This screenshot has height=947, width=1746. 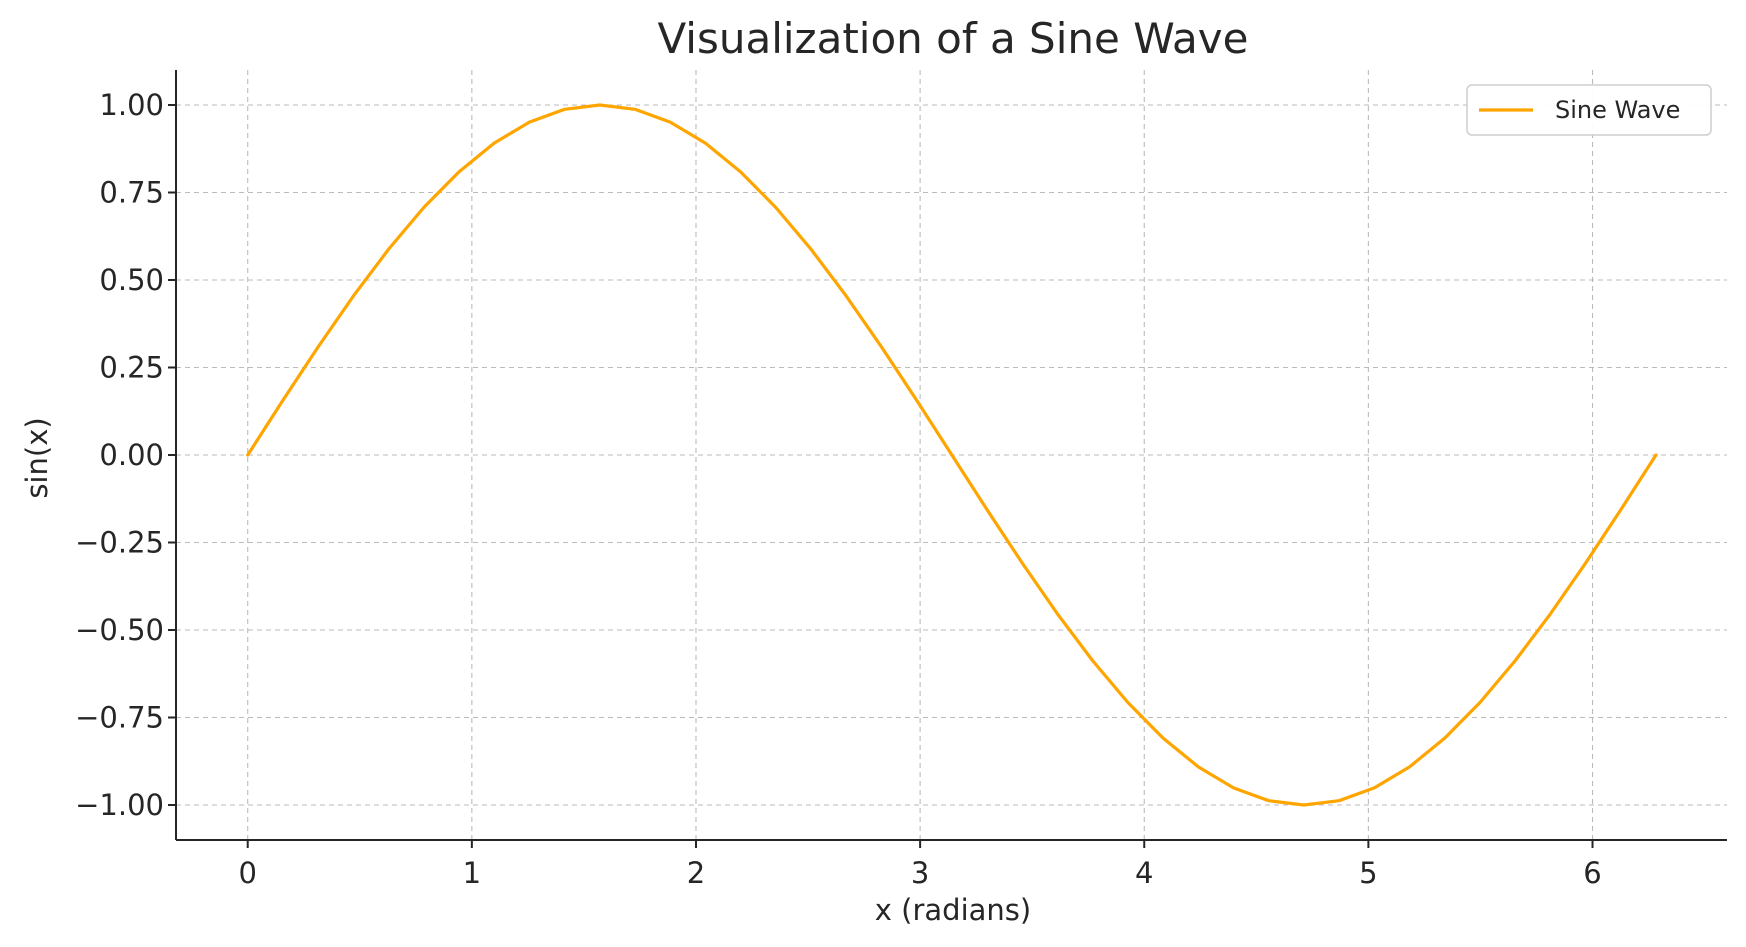 I want to click on x-tick-label: 5, so click(x=1368, y=873).